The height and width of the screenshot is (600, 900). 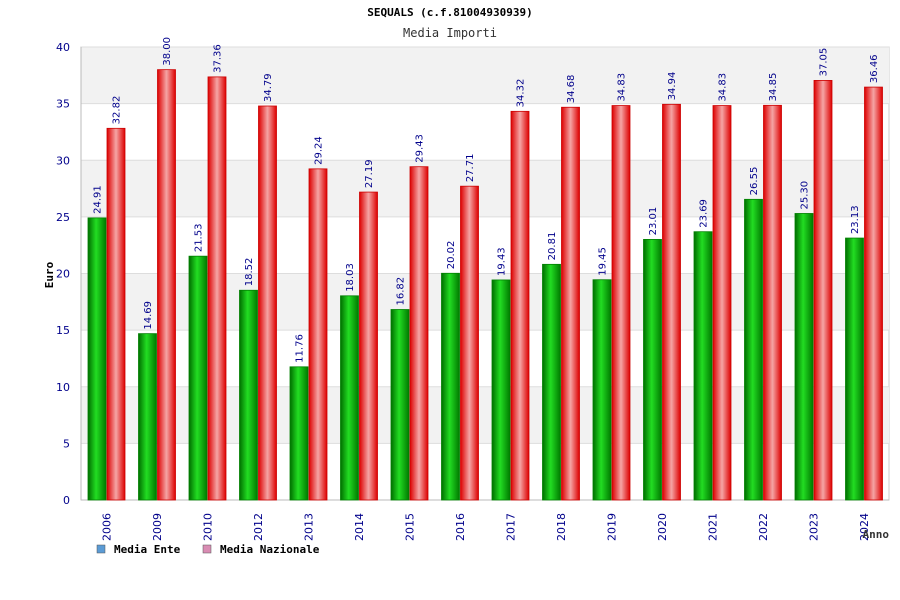 I want to click on x-tick-label: 2020, so click(x=662, y=527).